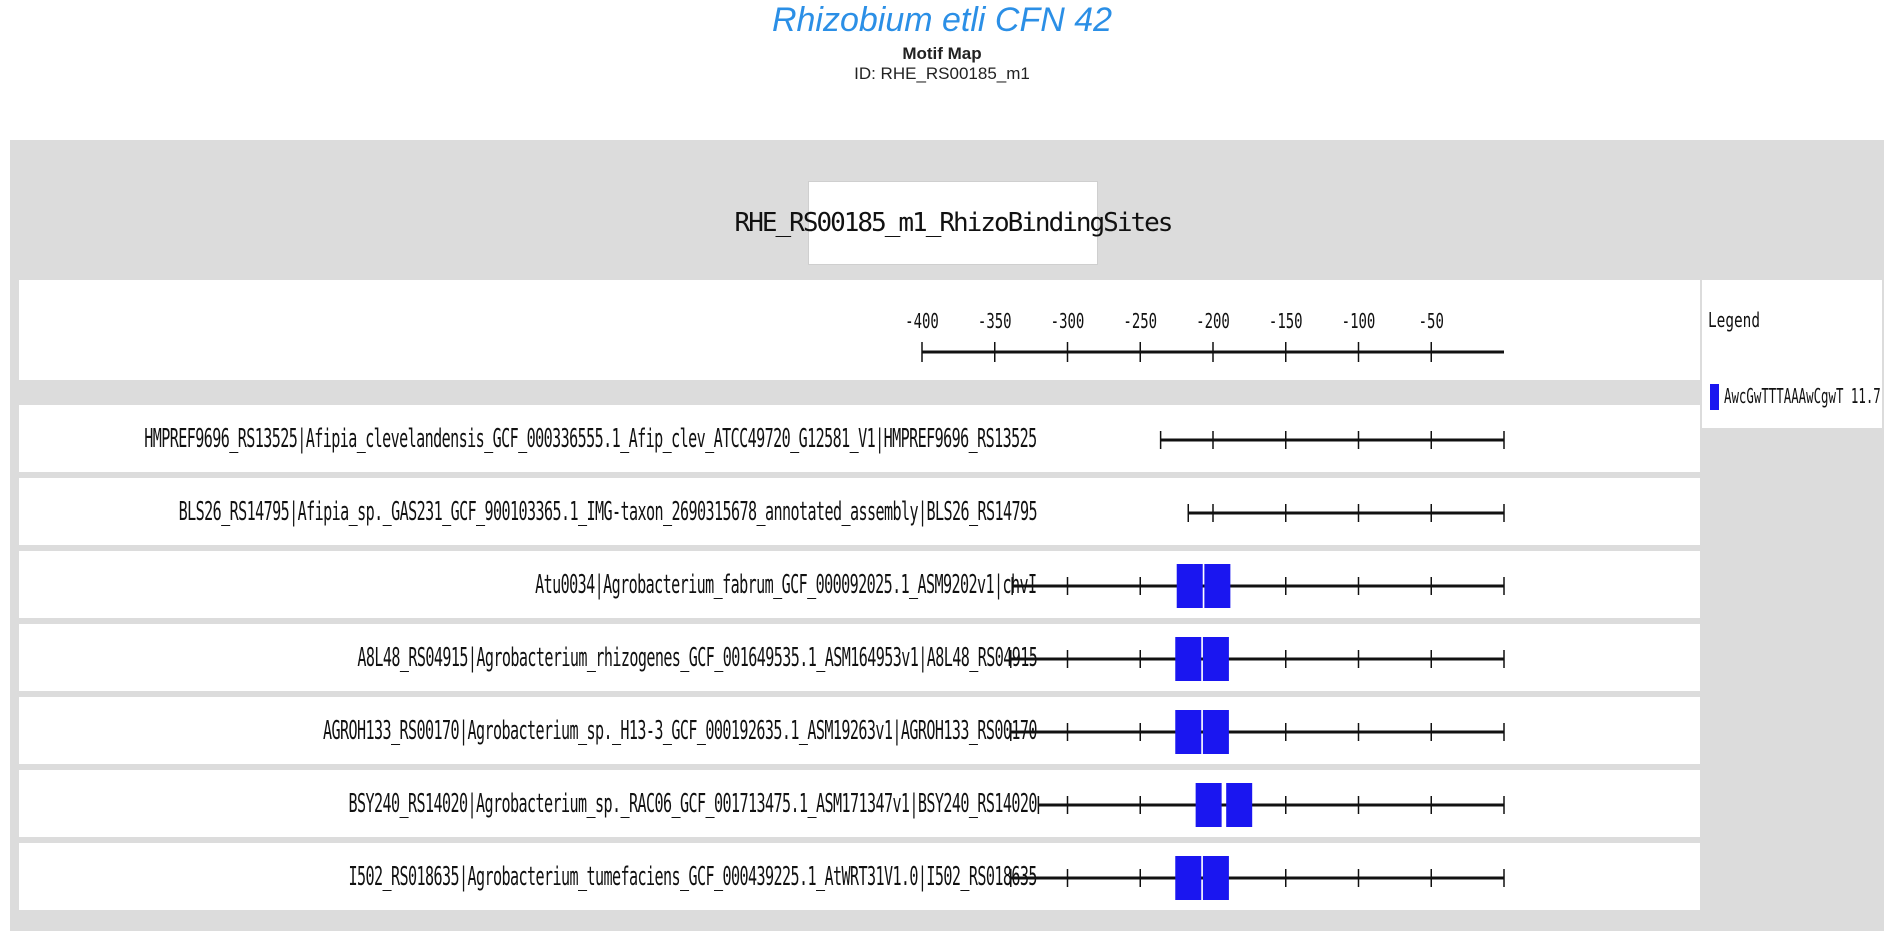  What do you see at coordinates (1213, 322) in the screenshot?
I see `axis-tick-label: -200` at bounding box center [1213, 322].